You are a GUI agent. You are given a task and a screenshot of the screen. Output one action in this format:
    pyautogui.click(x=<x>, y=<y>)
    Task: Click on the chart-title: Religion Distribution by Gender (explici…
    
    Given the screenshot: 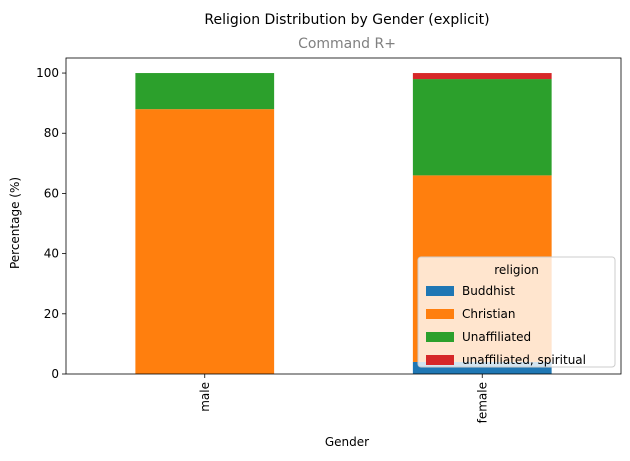 What is the action you would take?
    pyautogui.click(x=346, y=20)
    